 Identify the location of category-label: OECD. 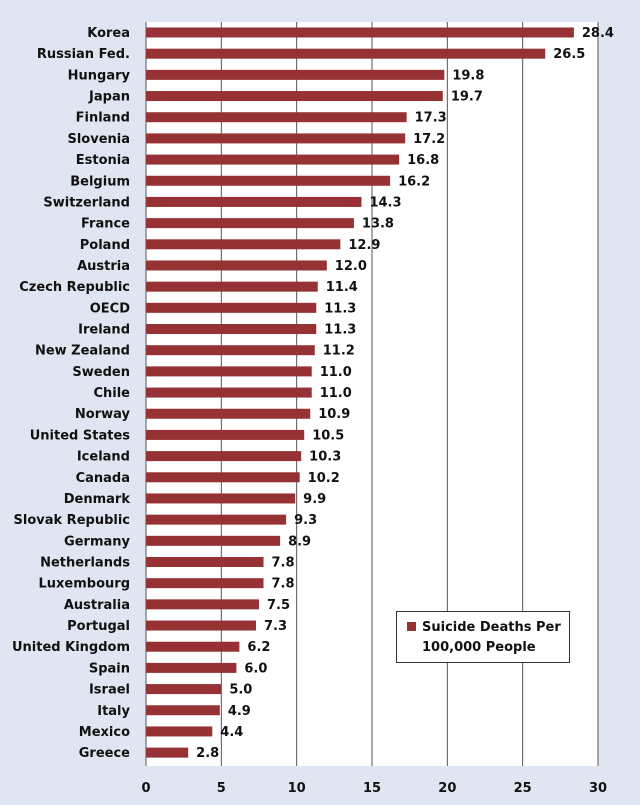
(110, 308).